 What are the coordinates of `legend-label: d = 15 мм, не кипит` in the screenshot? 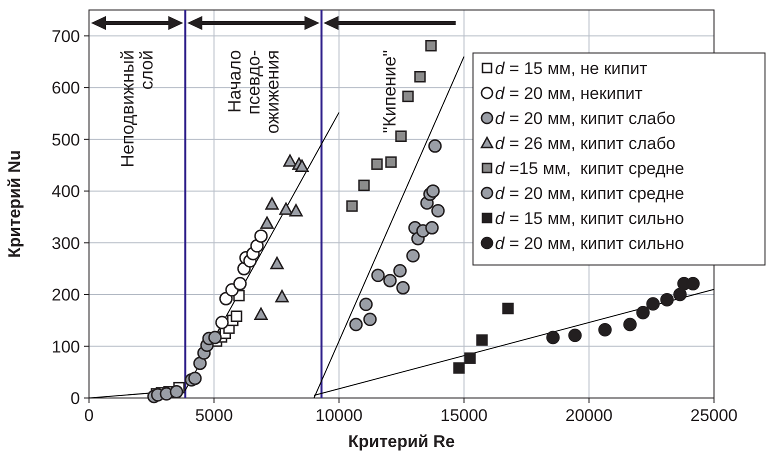 It's located at (571, 68).